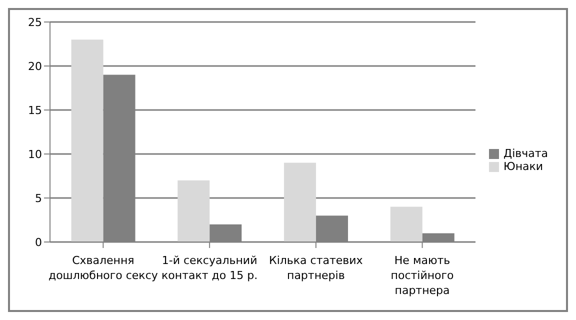 This screenshot has height=320, width=576. I want to click on y-tick-label: 15, so click(35, 110).